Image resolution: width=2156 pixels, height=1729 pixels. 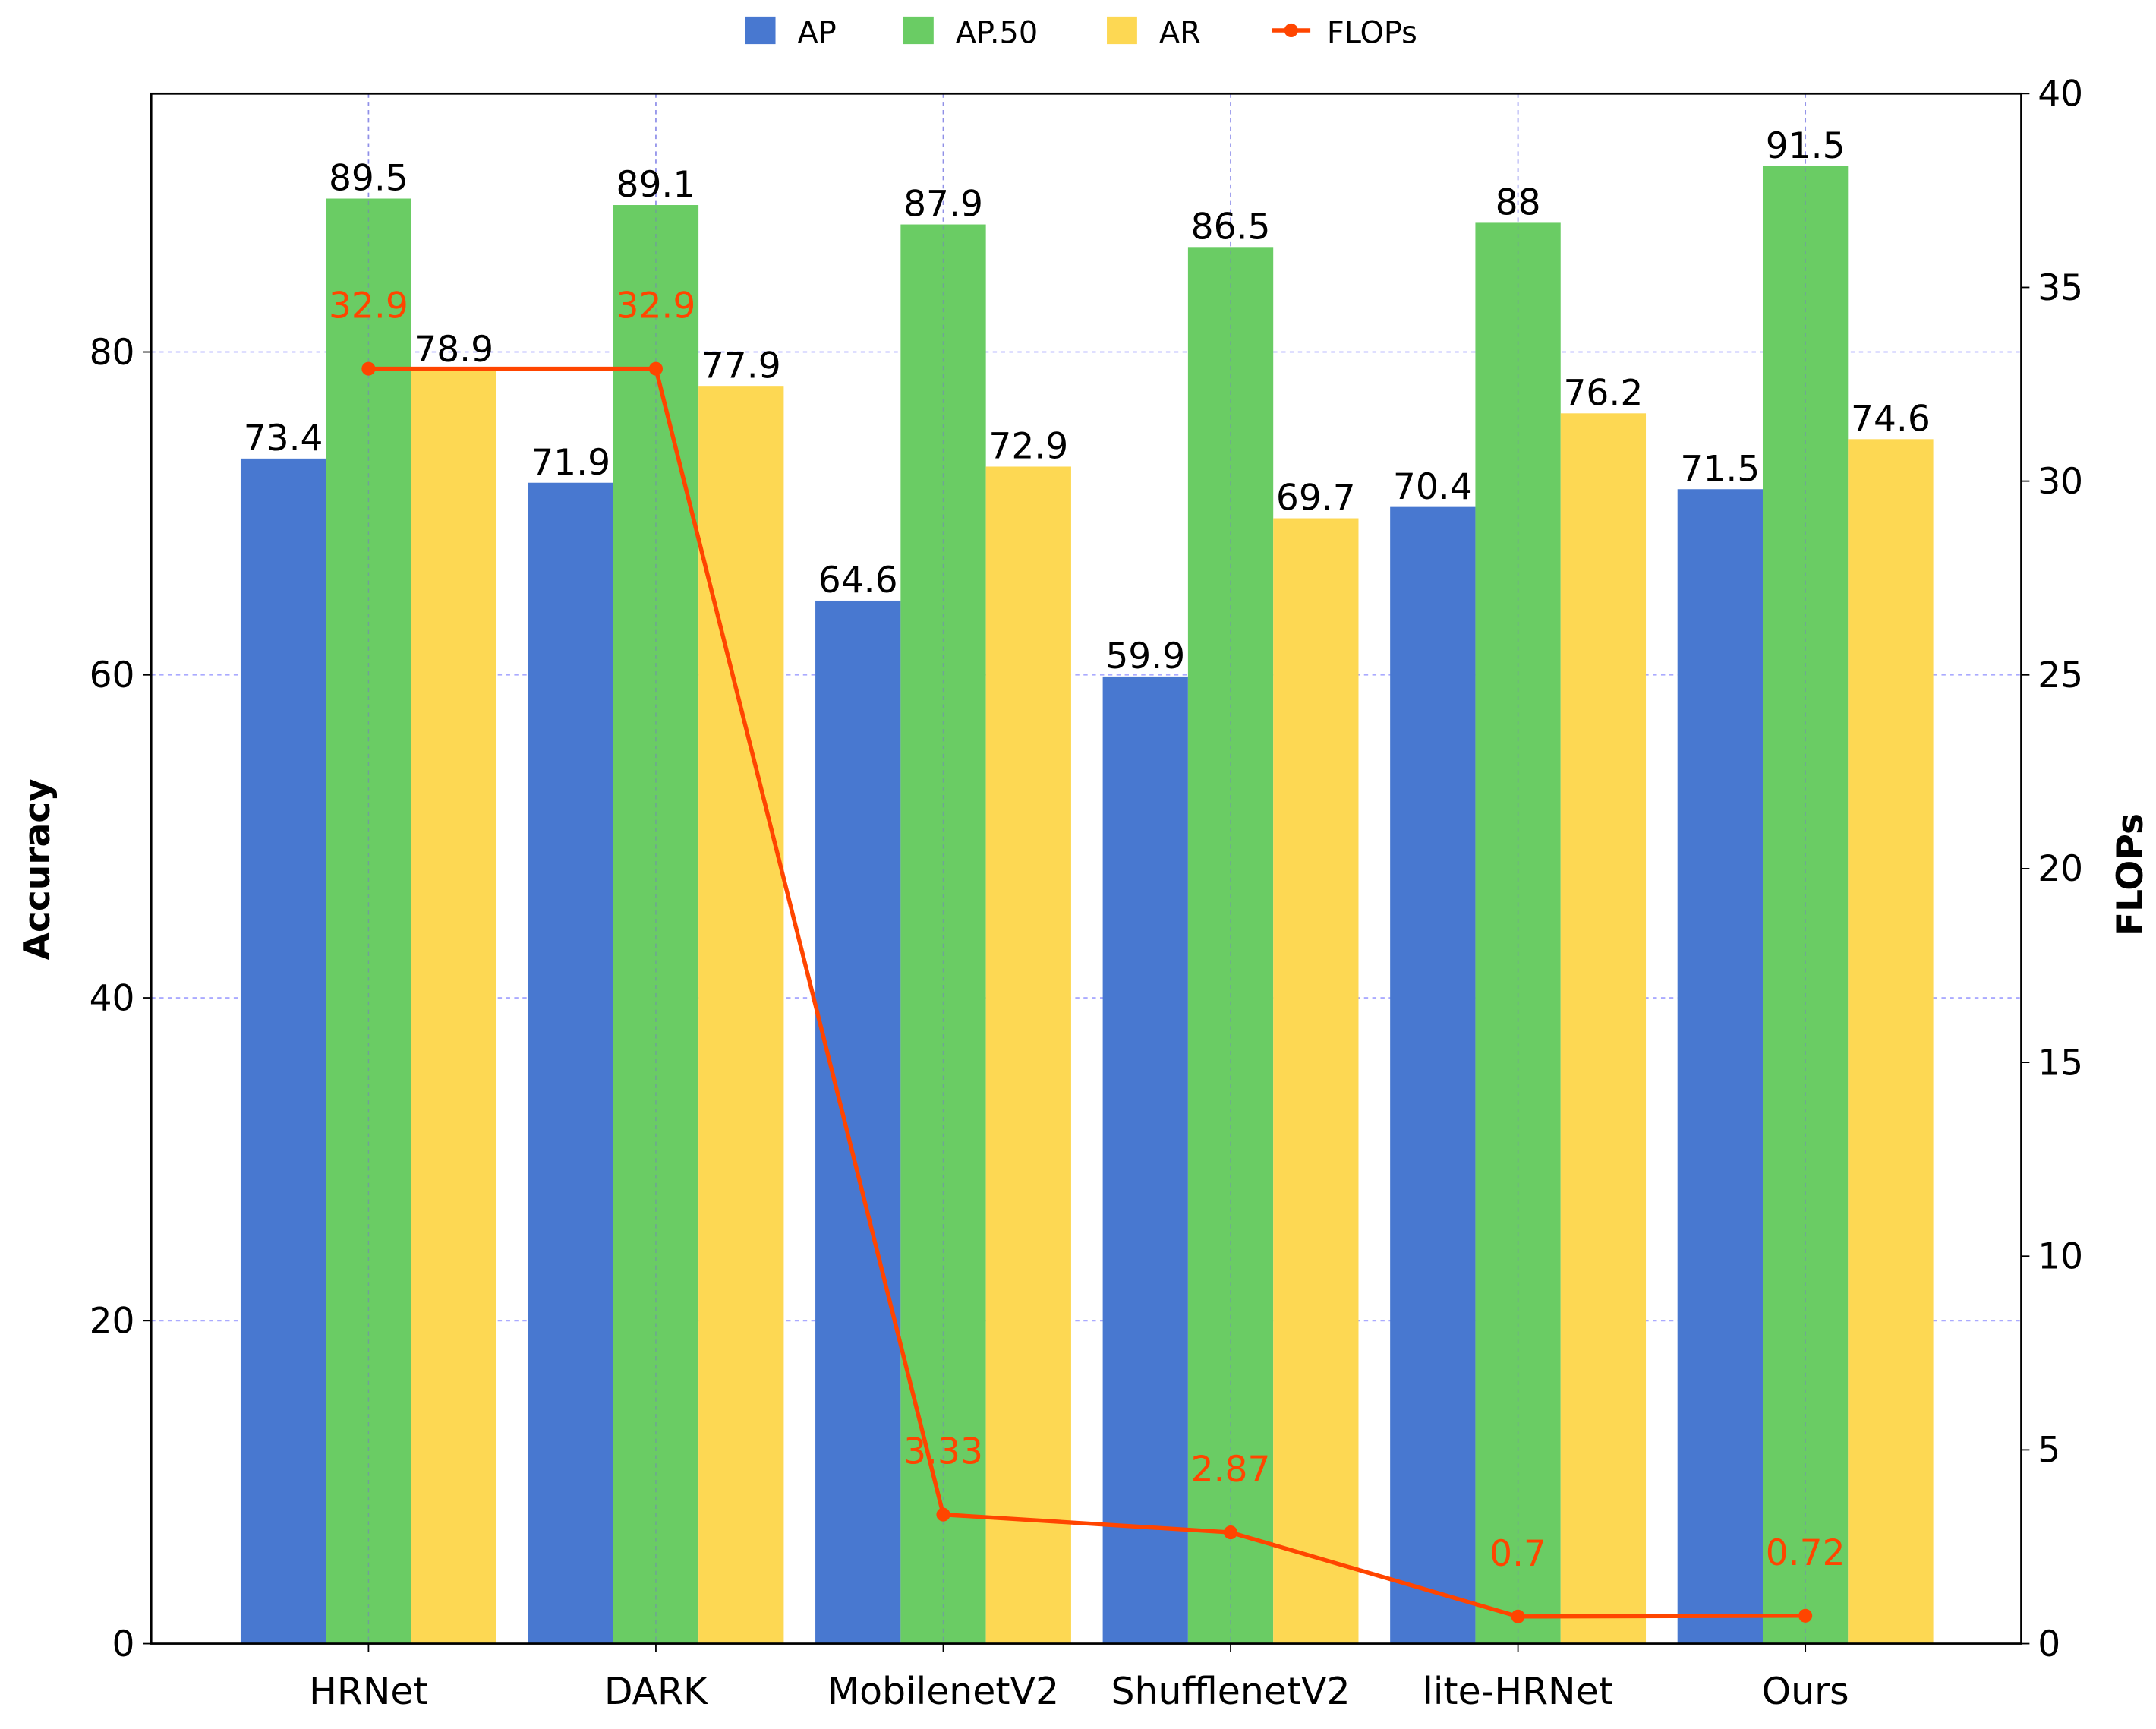 I want to click on y2-tick-label: 0, so click(x=2049, y=1644).